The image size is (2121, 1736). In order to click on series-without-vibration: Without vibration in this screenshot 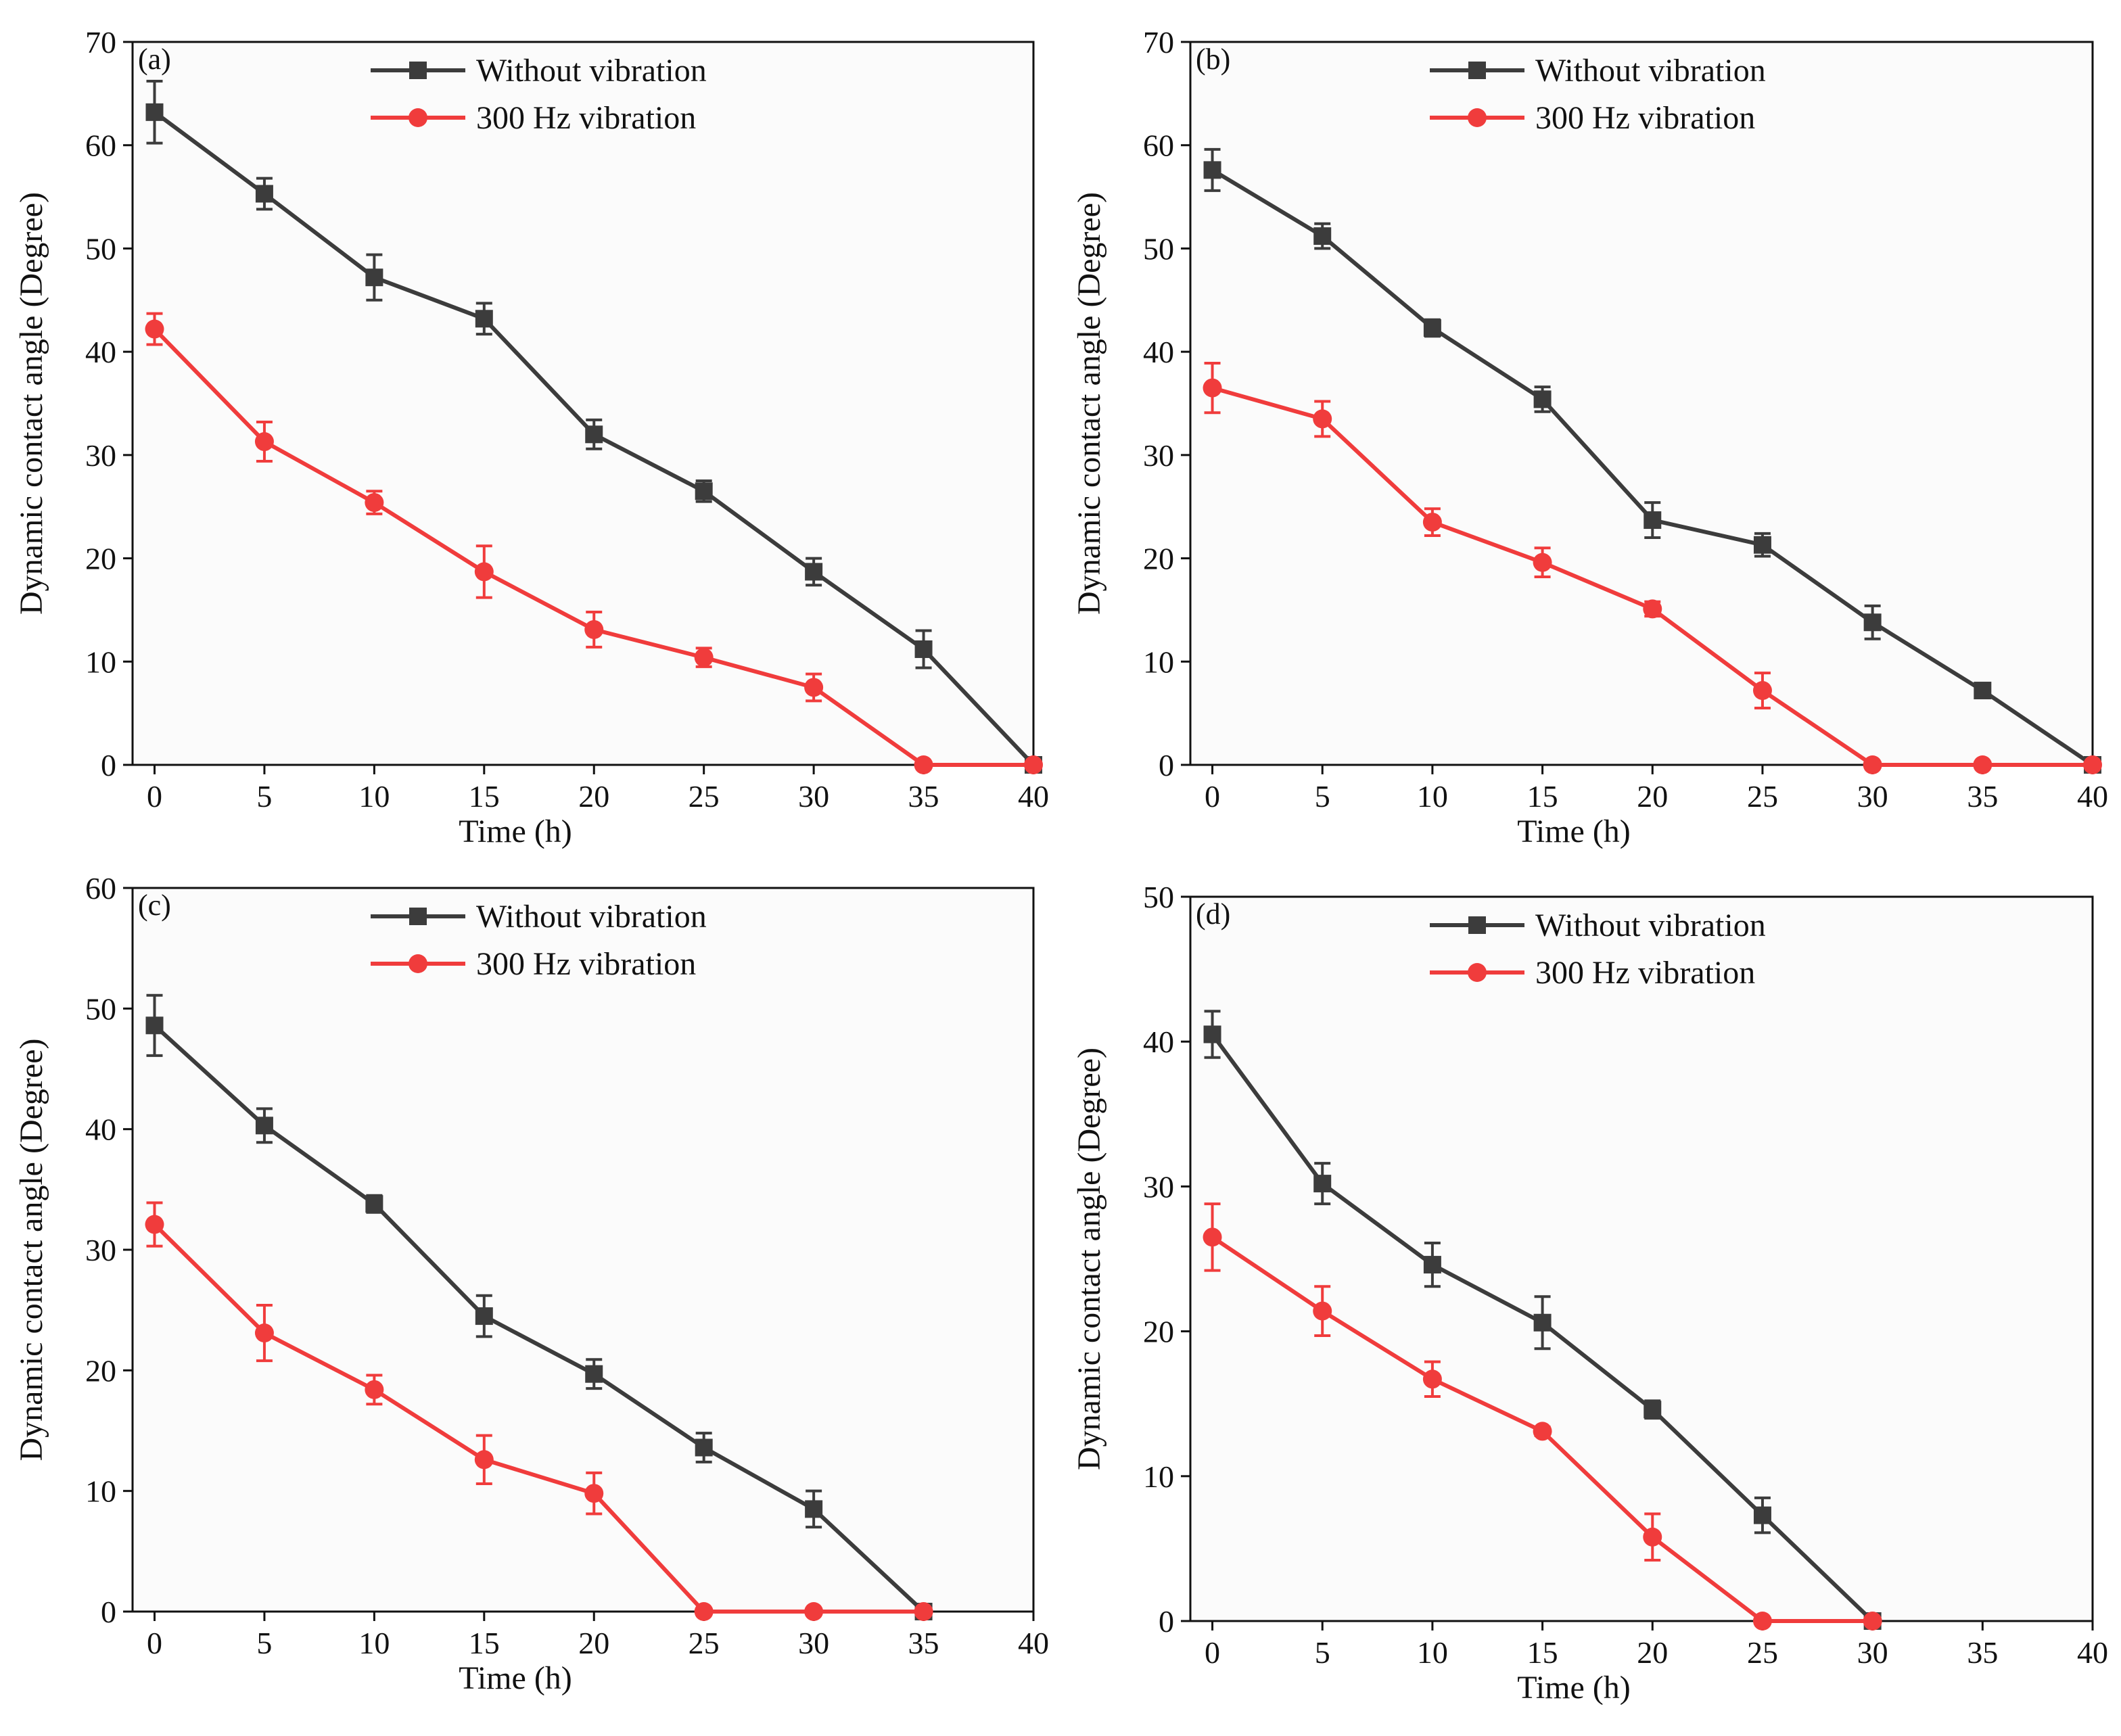, I will do `click(1542, 1269)`.